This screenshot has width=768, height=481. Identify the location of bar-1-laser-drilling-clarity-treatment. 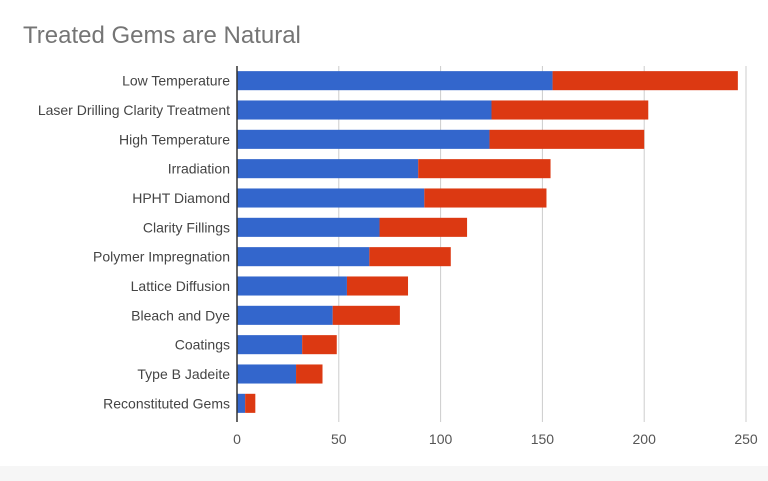
(364, 110).